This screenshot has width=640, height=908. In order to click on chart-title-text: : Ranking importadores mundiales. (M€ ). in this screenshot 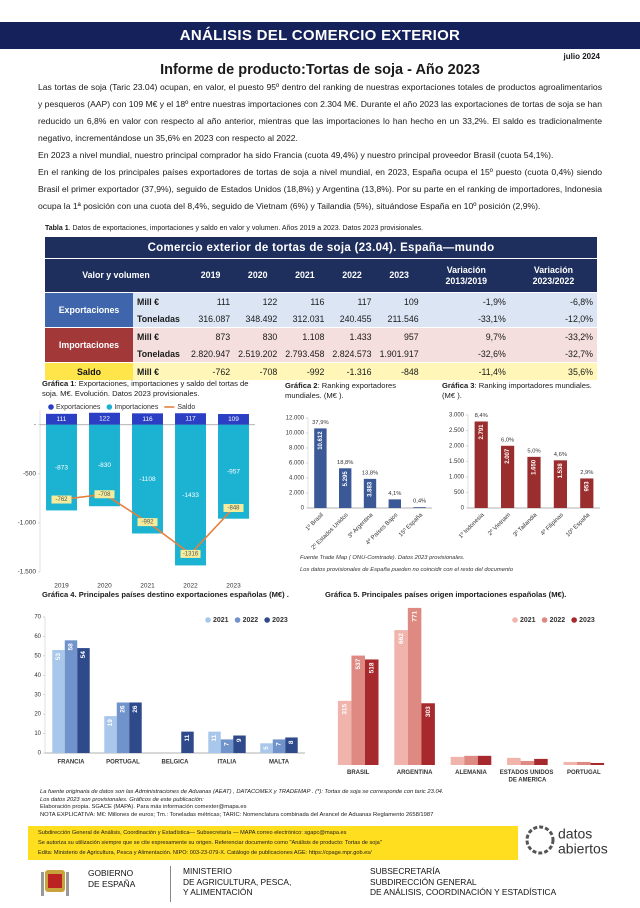, I will do `click(517, 390)`.